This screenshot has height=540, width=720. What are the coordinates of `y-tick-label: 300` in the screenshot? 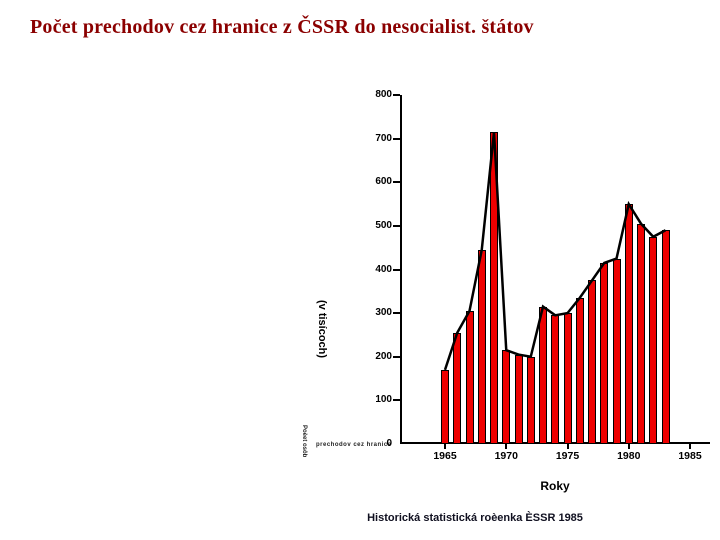 It's located at (383, 313).